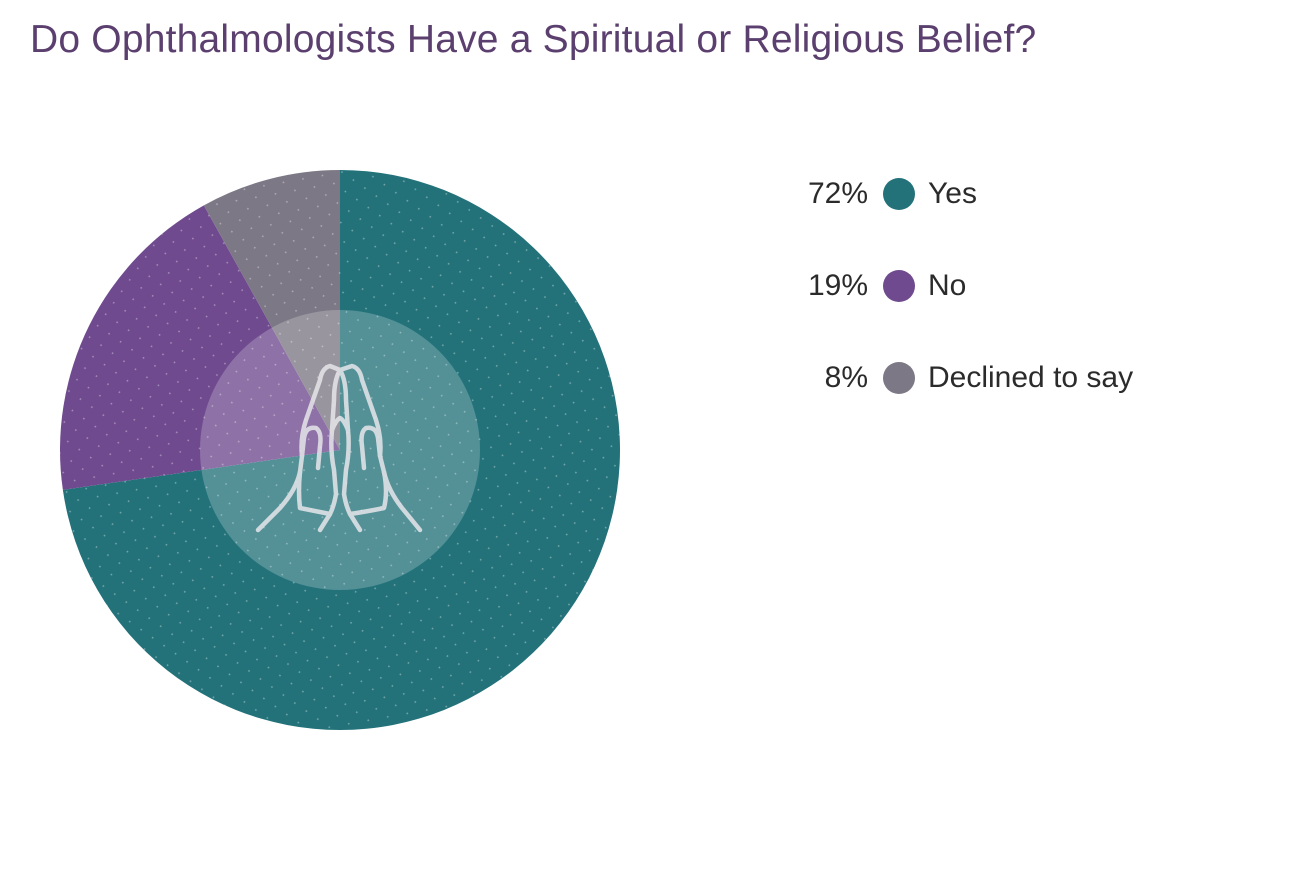 This screenshot has width=1290, height=878. I want to click on legend-percent: 19%, so click(837, 285).